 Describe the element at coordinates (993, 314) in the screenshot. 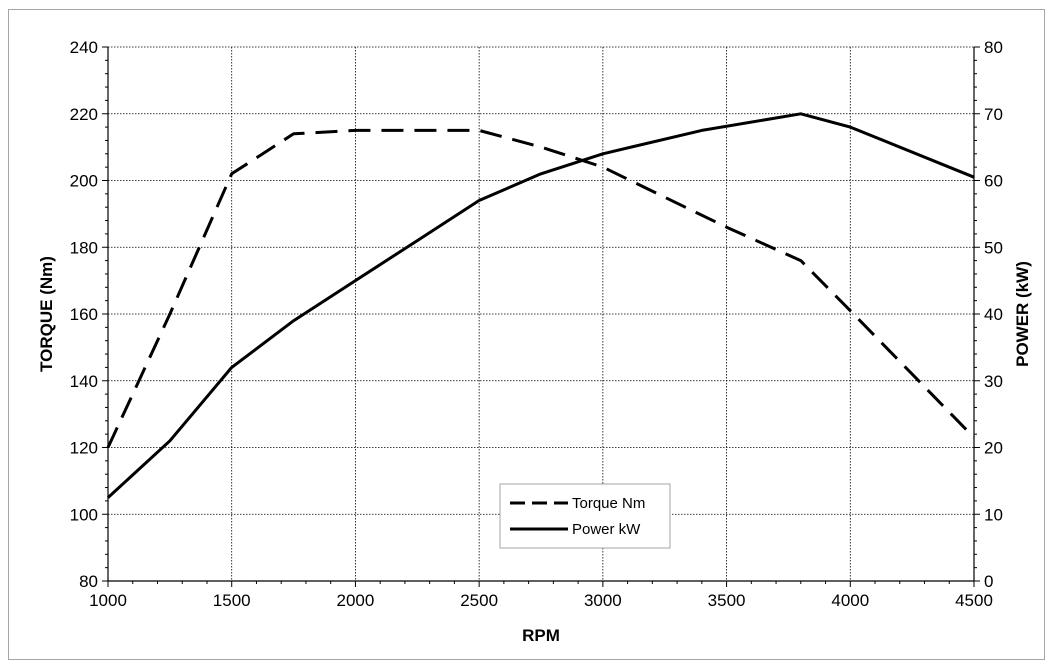

I see `y-right-tick-label: 40` at that location.